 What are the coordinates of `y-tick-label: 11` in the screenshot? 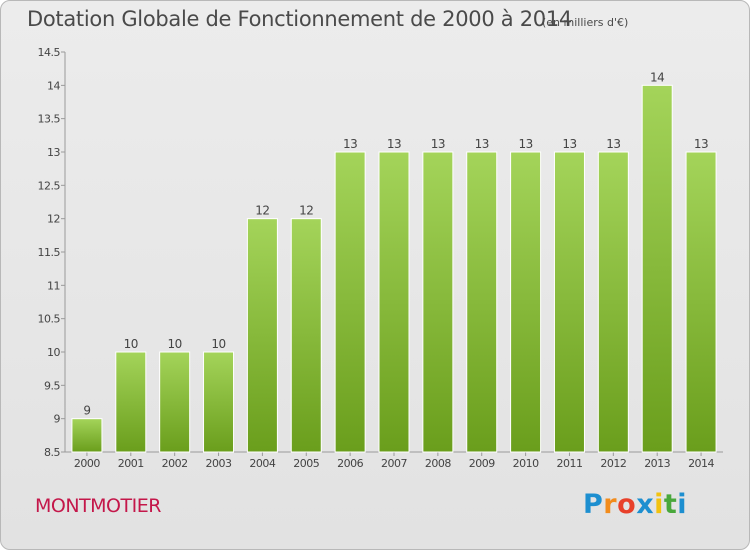 It's located at (53, 285).